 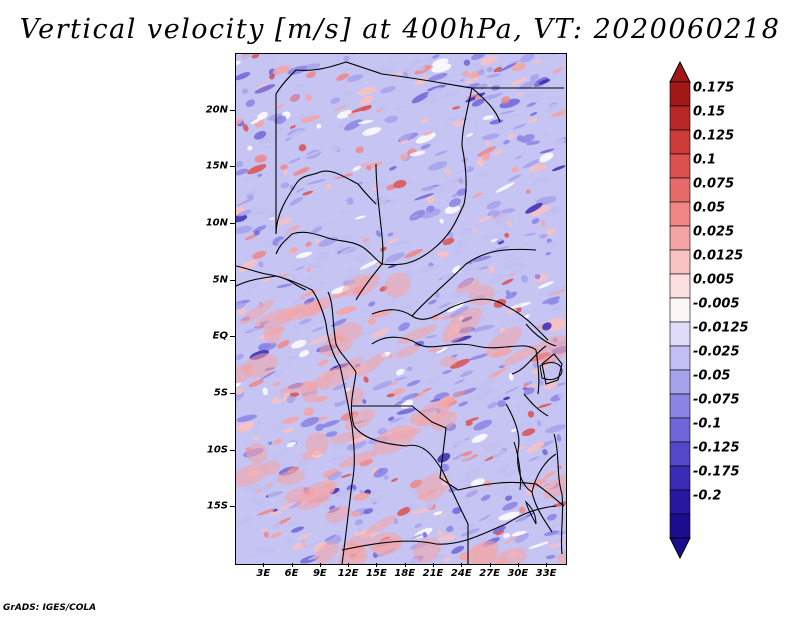 I want to click on lat-tick-label: 15S, so click(x=217, y=506).